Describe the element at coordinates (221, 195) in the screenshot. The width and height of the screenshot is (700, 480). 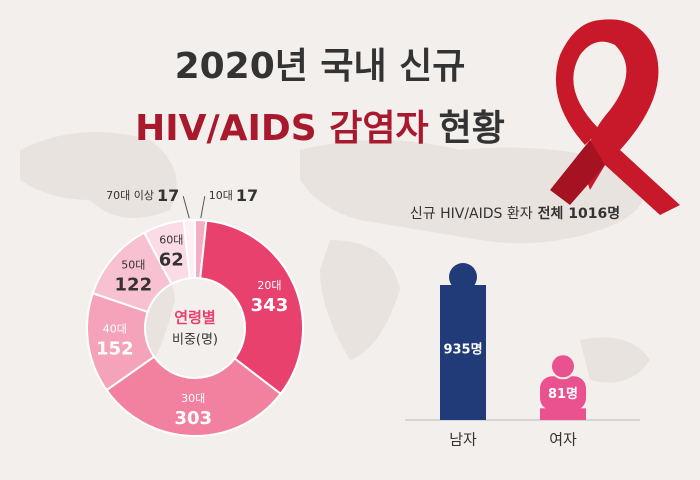
I see `slice-category: 10대` at that location.